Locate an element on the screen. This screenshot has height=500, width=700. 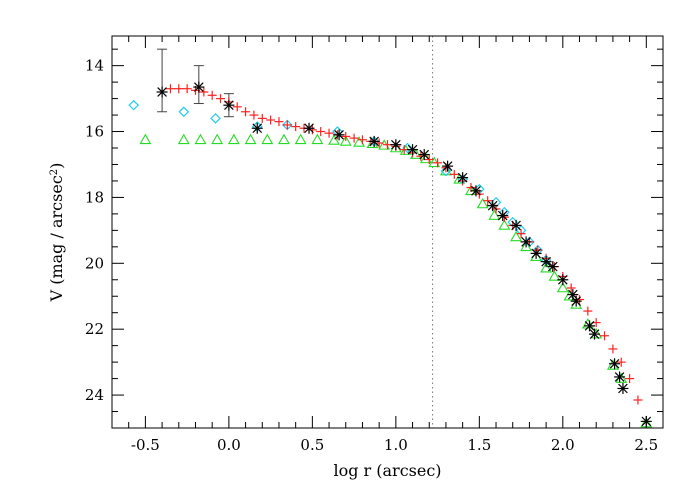
x-tick-label: 2.5 is located at coordinates (646, 445).